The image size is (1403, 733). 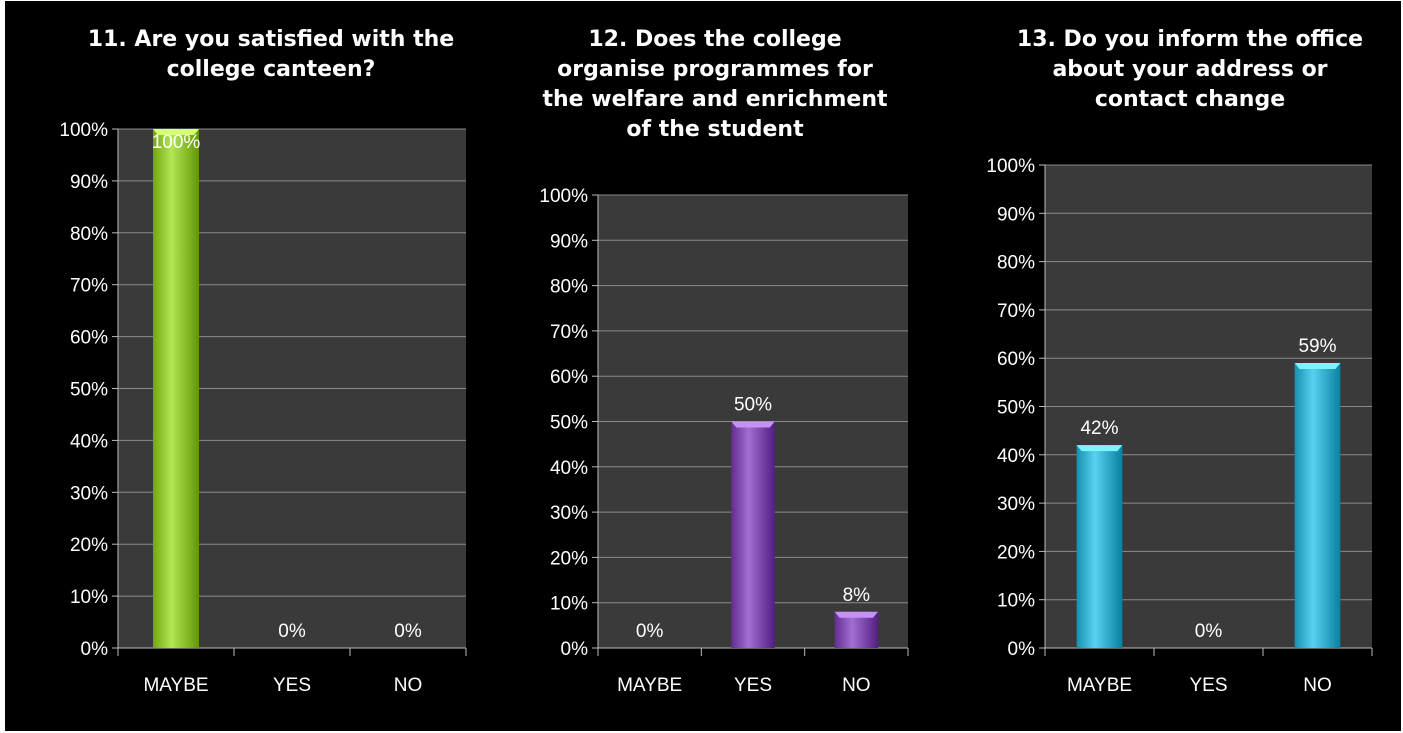 I want to click on bar-yes, so click(x=753, y=534).